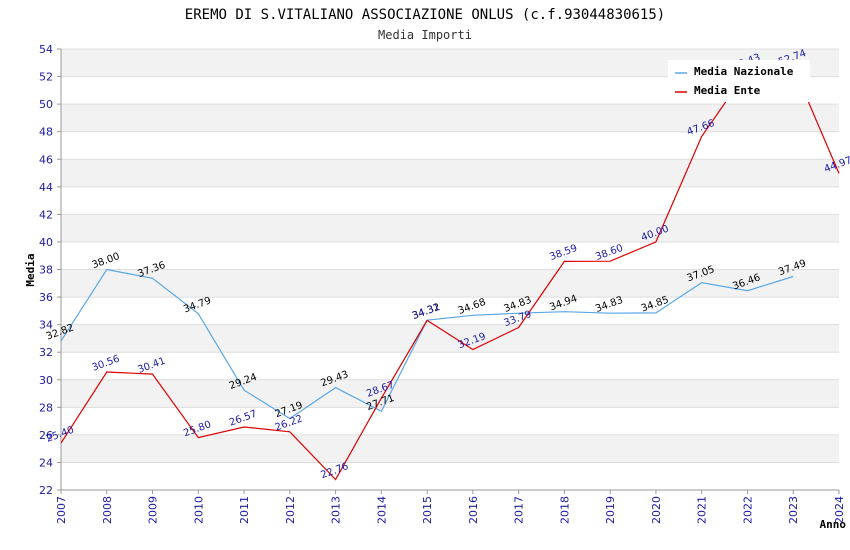 The width and height of the screenshot is (850, 550). Describe the element at coordinates (46, 159) in the screenshot. I see `y-tick-label: 46` at that location.